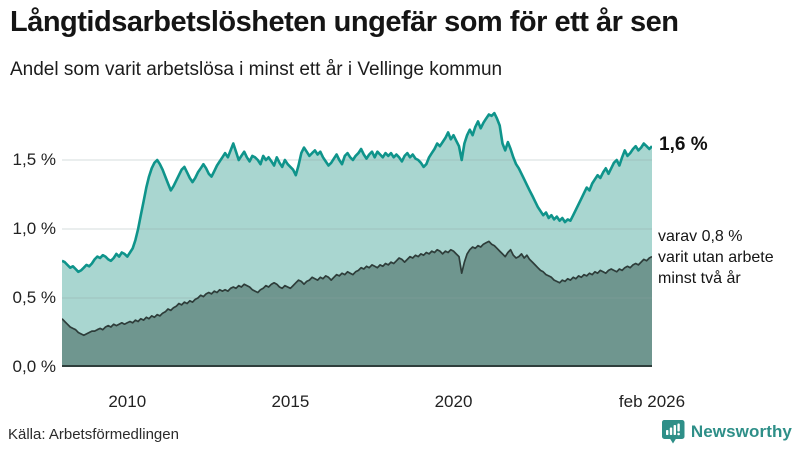 This screenshot has width=800, height=450. What do you see at coordinates (700, 236) in the screenshot?
I see `annotation-line: varav 0,8 %` at bounding box center [700, 236].